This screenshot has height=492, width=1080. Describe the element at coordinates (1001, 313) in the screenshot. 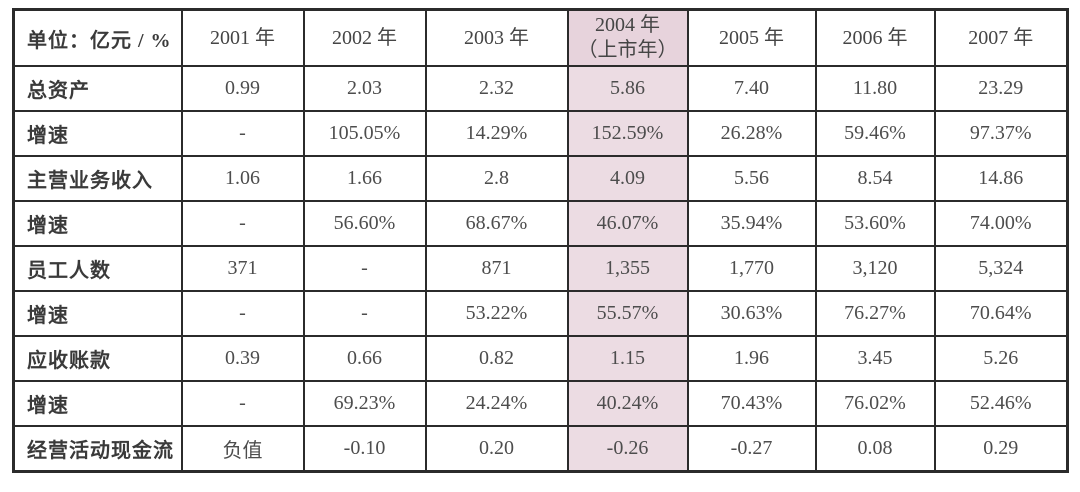

I see `data-cell: 70.64%` at that location.